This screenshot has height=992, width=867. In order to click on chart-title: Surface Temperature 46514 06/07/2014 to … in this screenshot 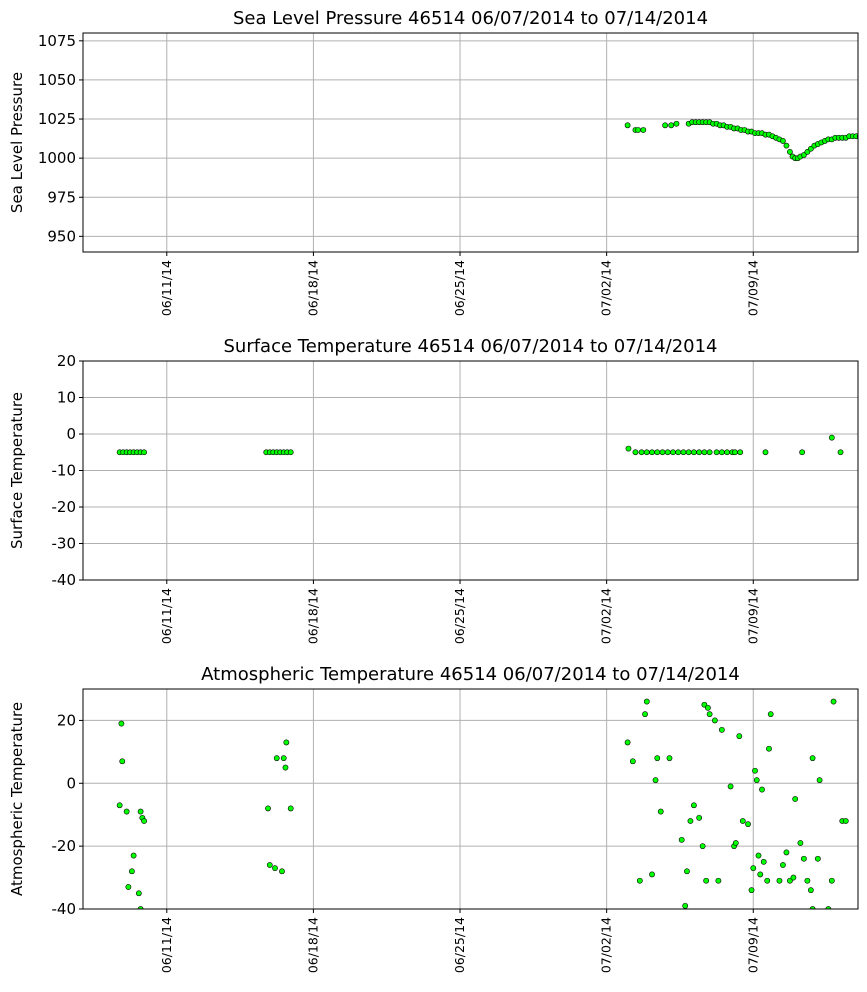, I will do `click(470, 346)`.